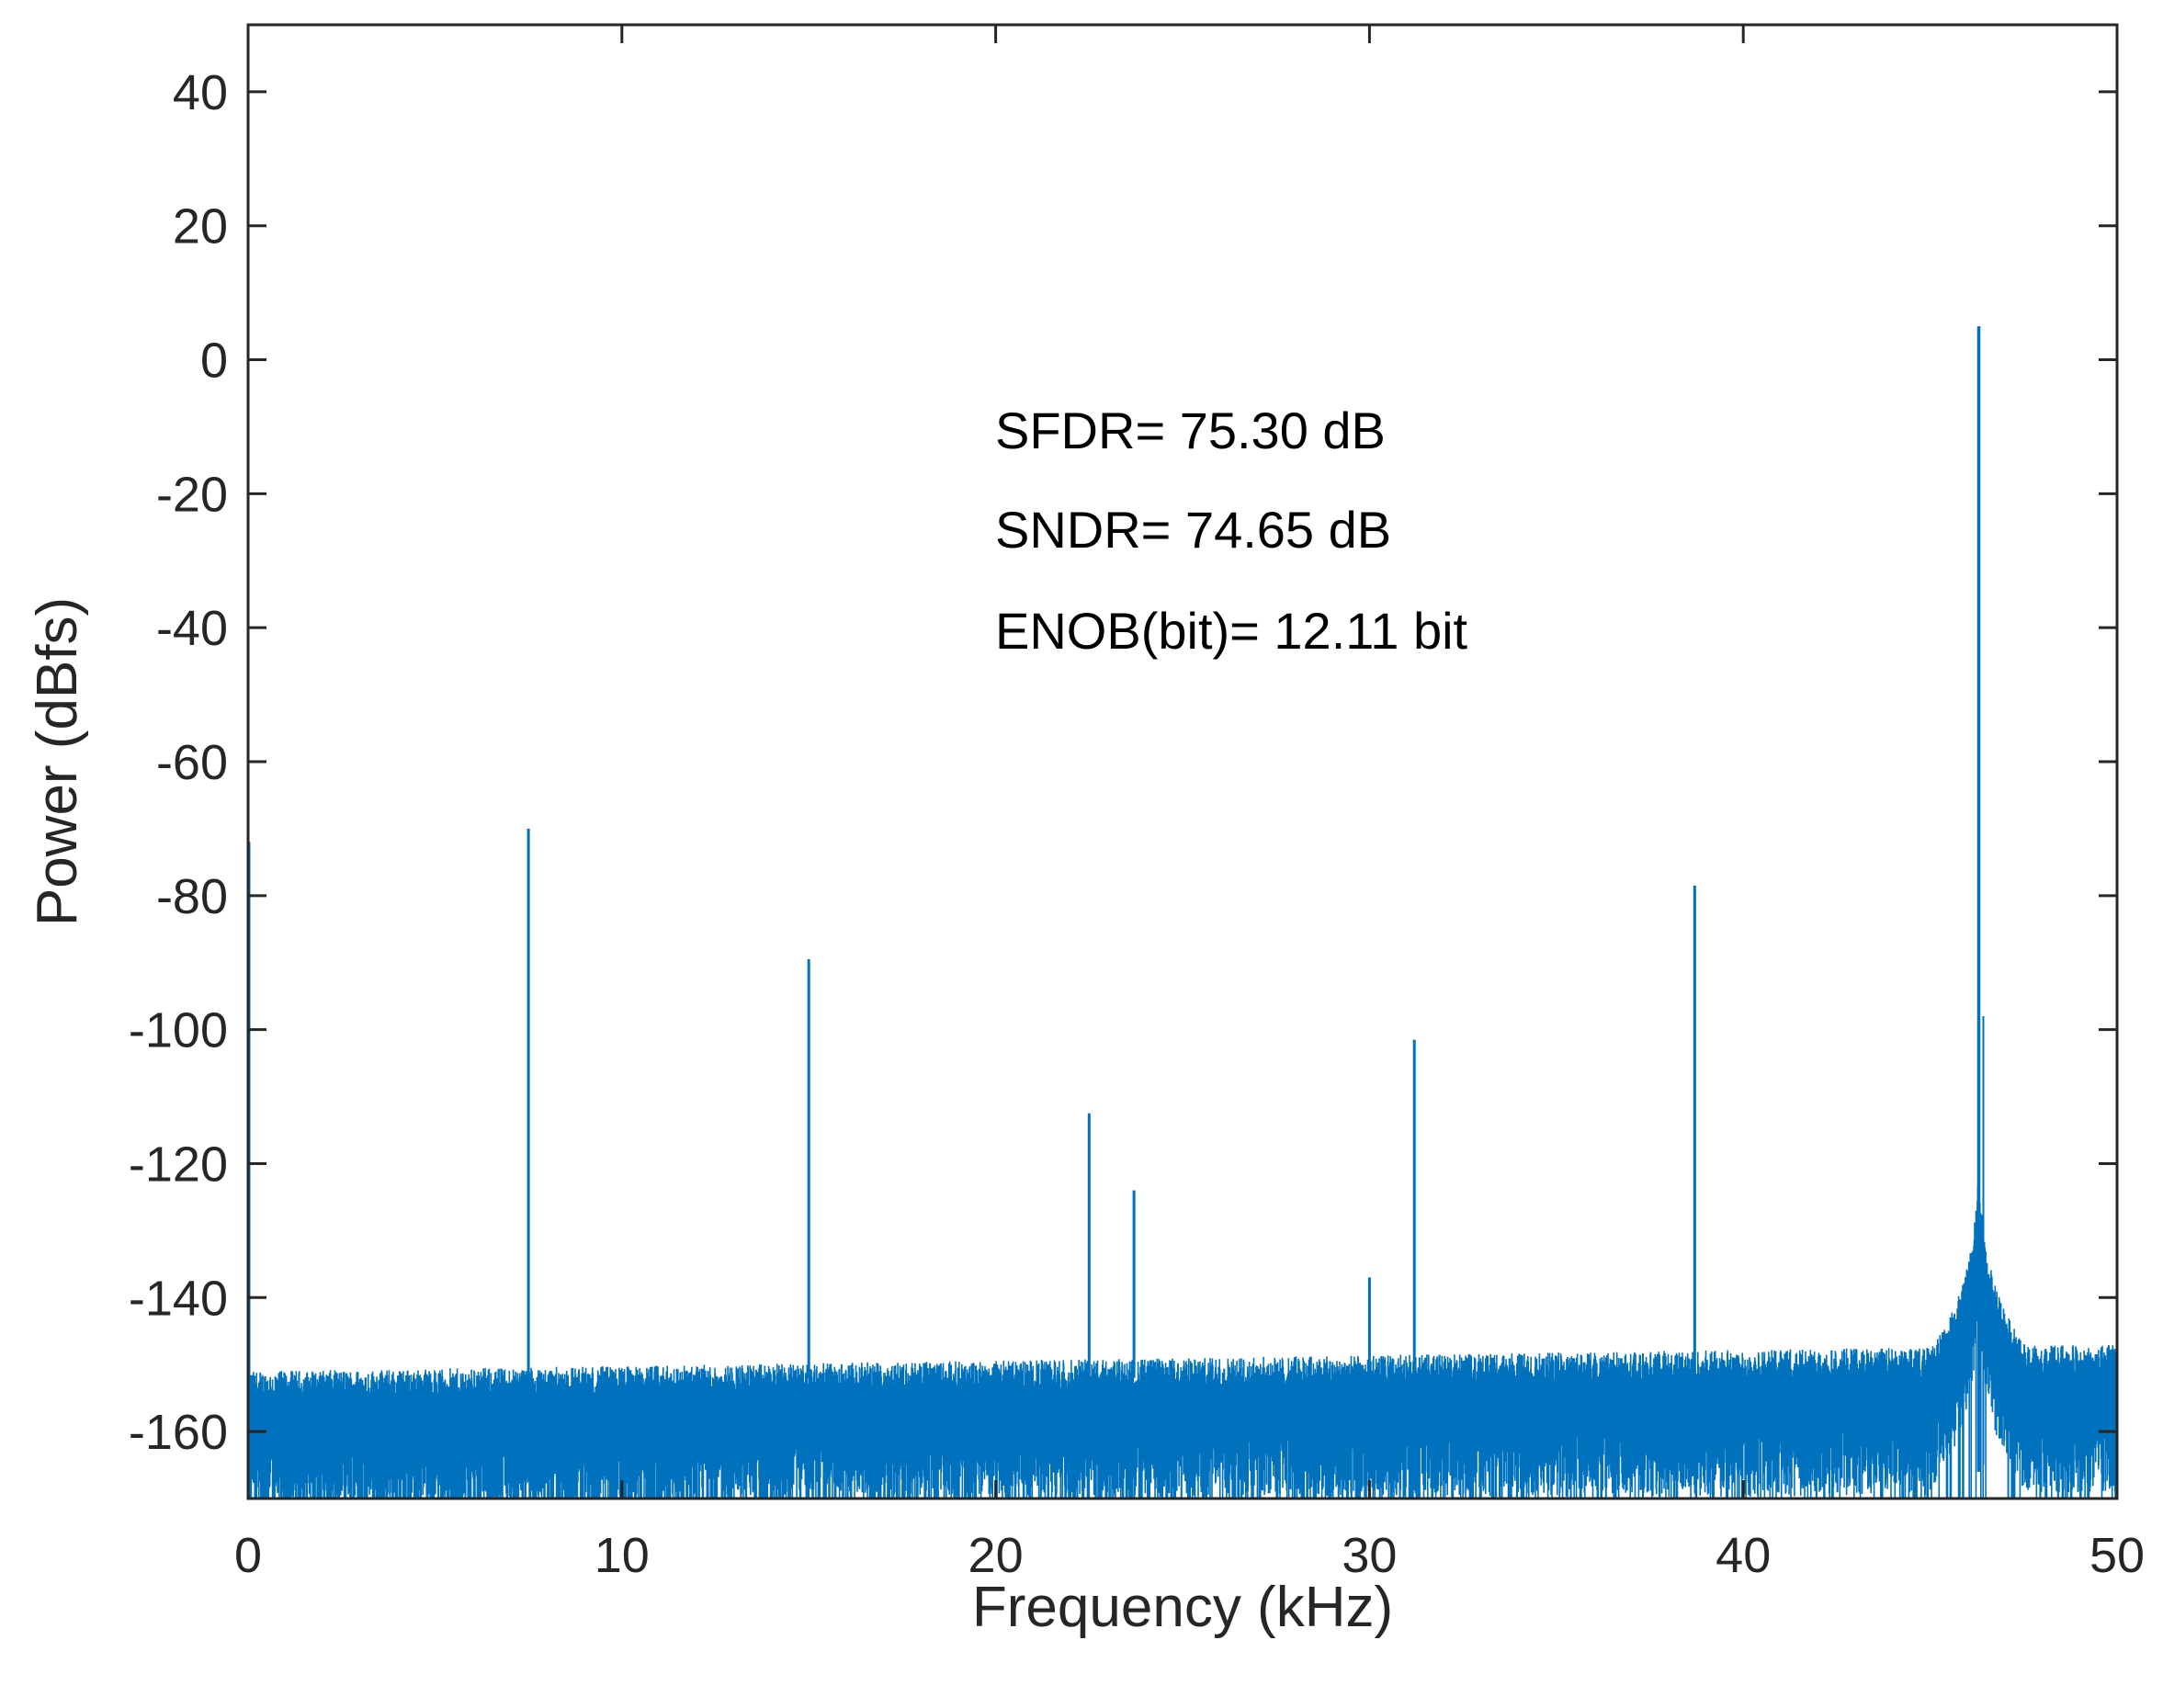 The image size is (2163, 1708). Describe the element at coordinates (1232, 631) in the screenshot. I see `annotation-enob: ENOB(bit)= 12.11 bit` at that location.